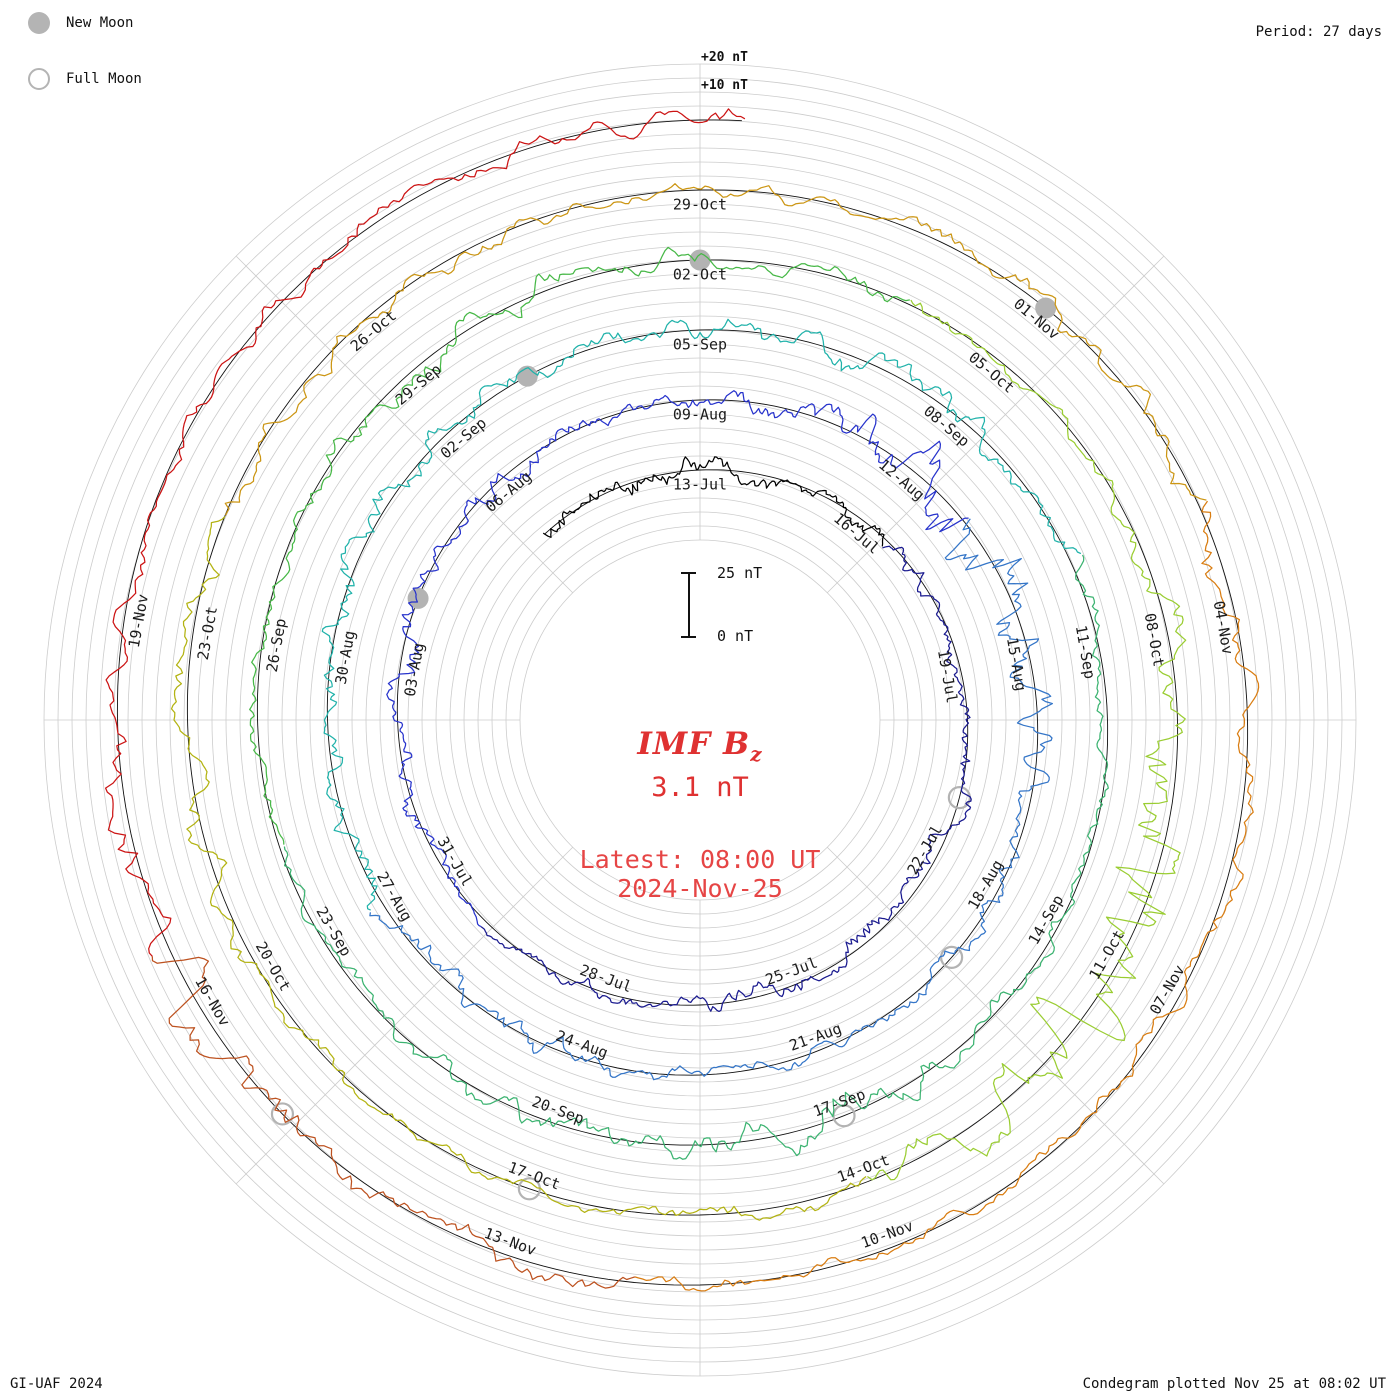 This screenshot has width=1400, height=1400. I want to click on grid-label-plus20nt: +20 nT, so click(724, 57).